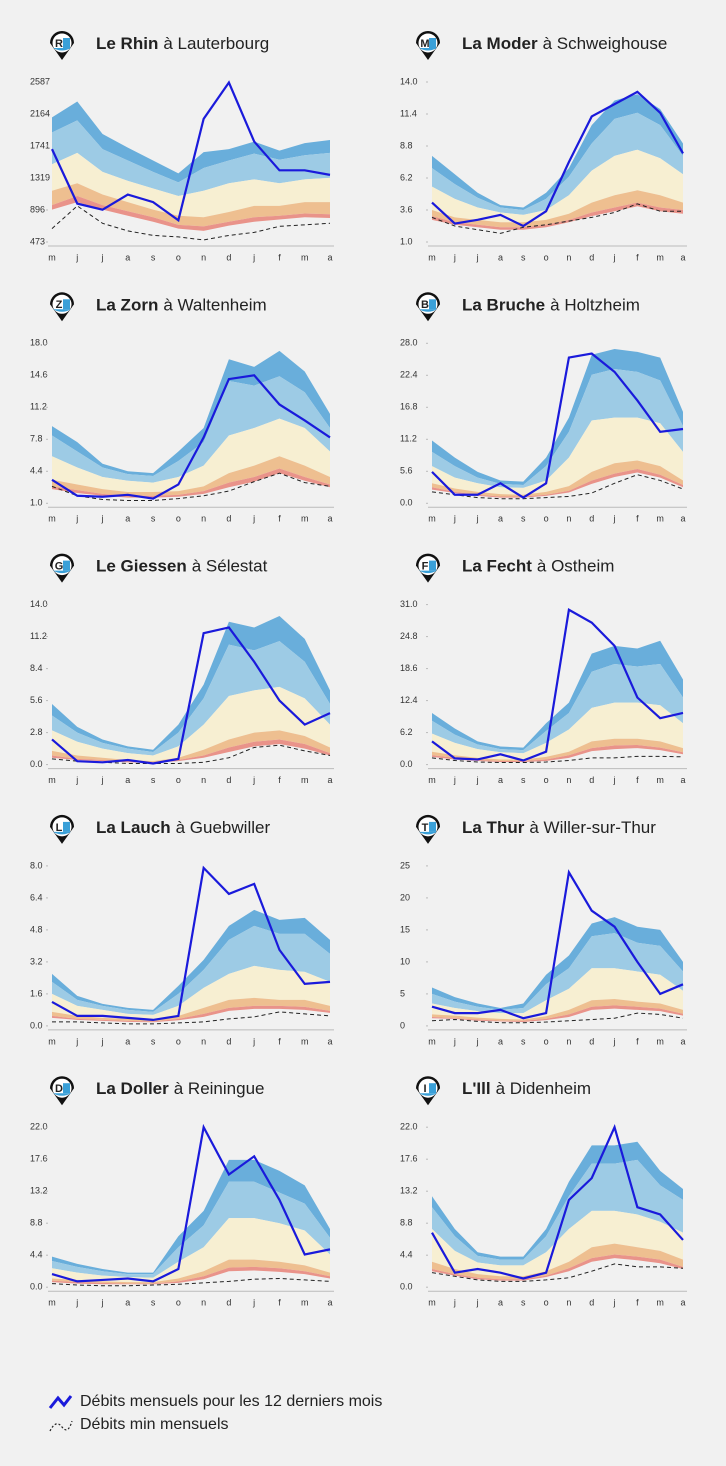 Image resolution: width=726 pixels, height=1466 pixels. Describe the element at coordinates (493, 827) in the screenshot. I see `river-name: La Thur` at that location.